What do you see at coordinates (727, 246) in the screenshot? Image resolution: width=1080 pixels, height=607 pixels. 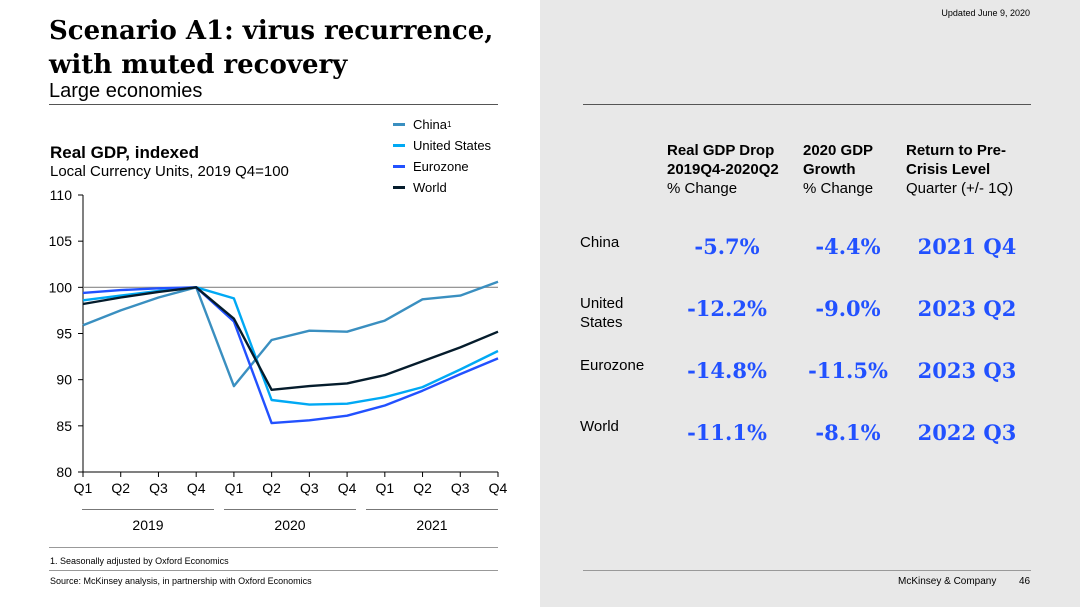 I see `cell-drop-china: -5.7%` at bounding box center [727, 246].